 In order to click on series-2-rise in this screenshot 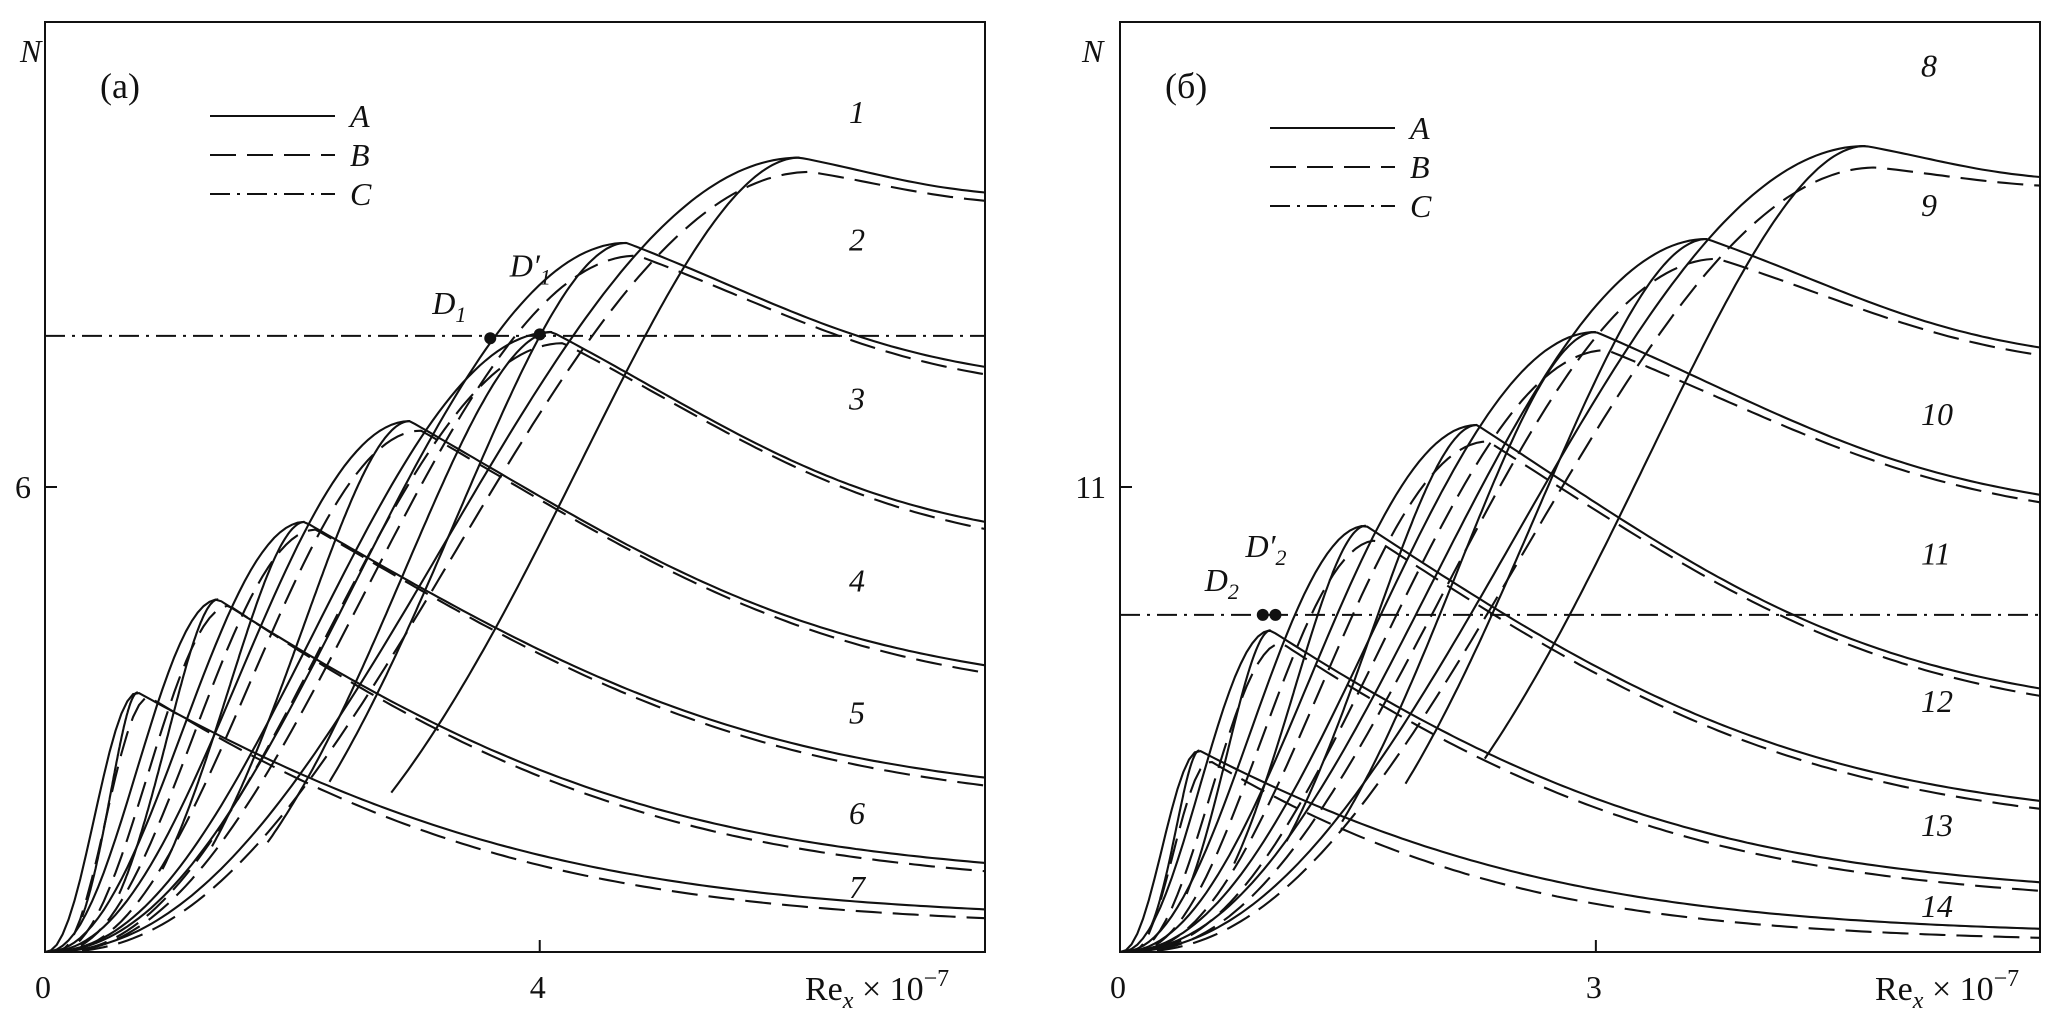, I will do `click(477, 512)`.